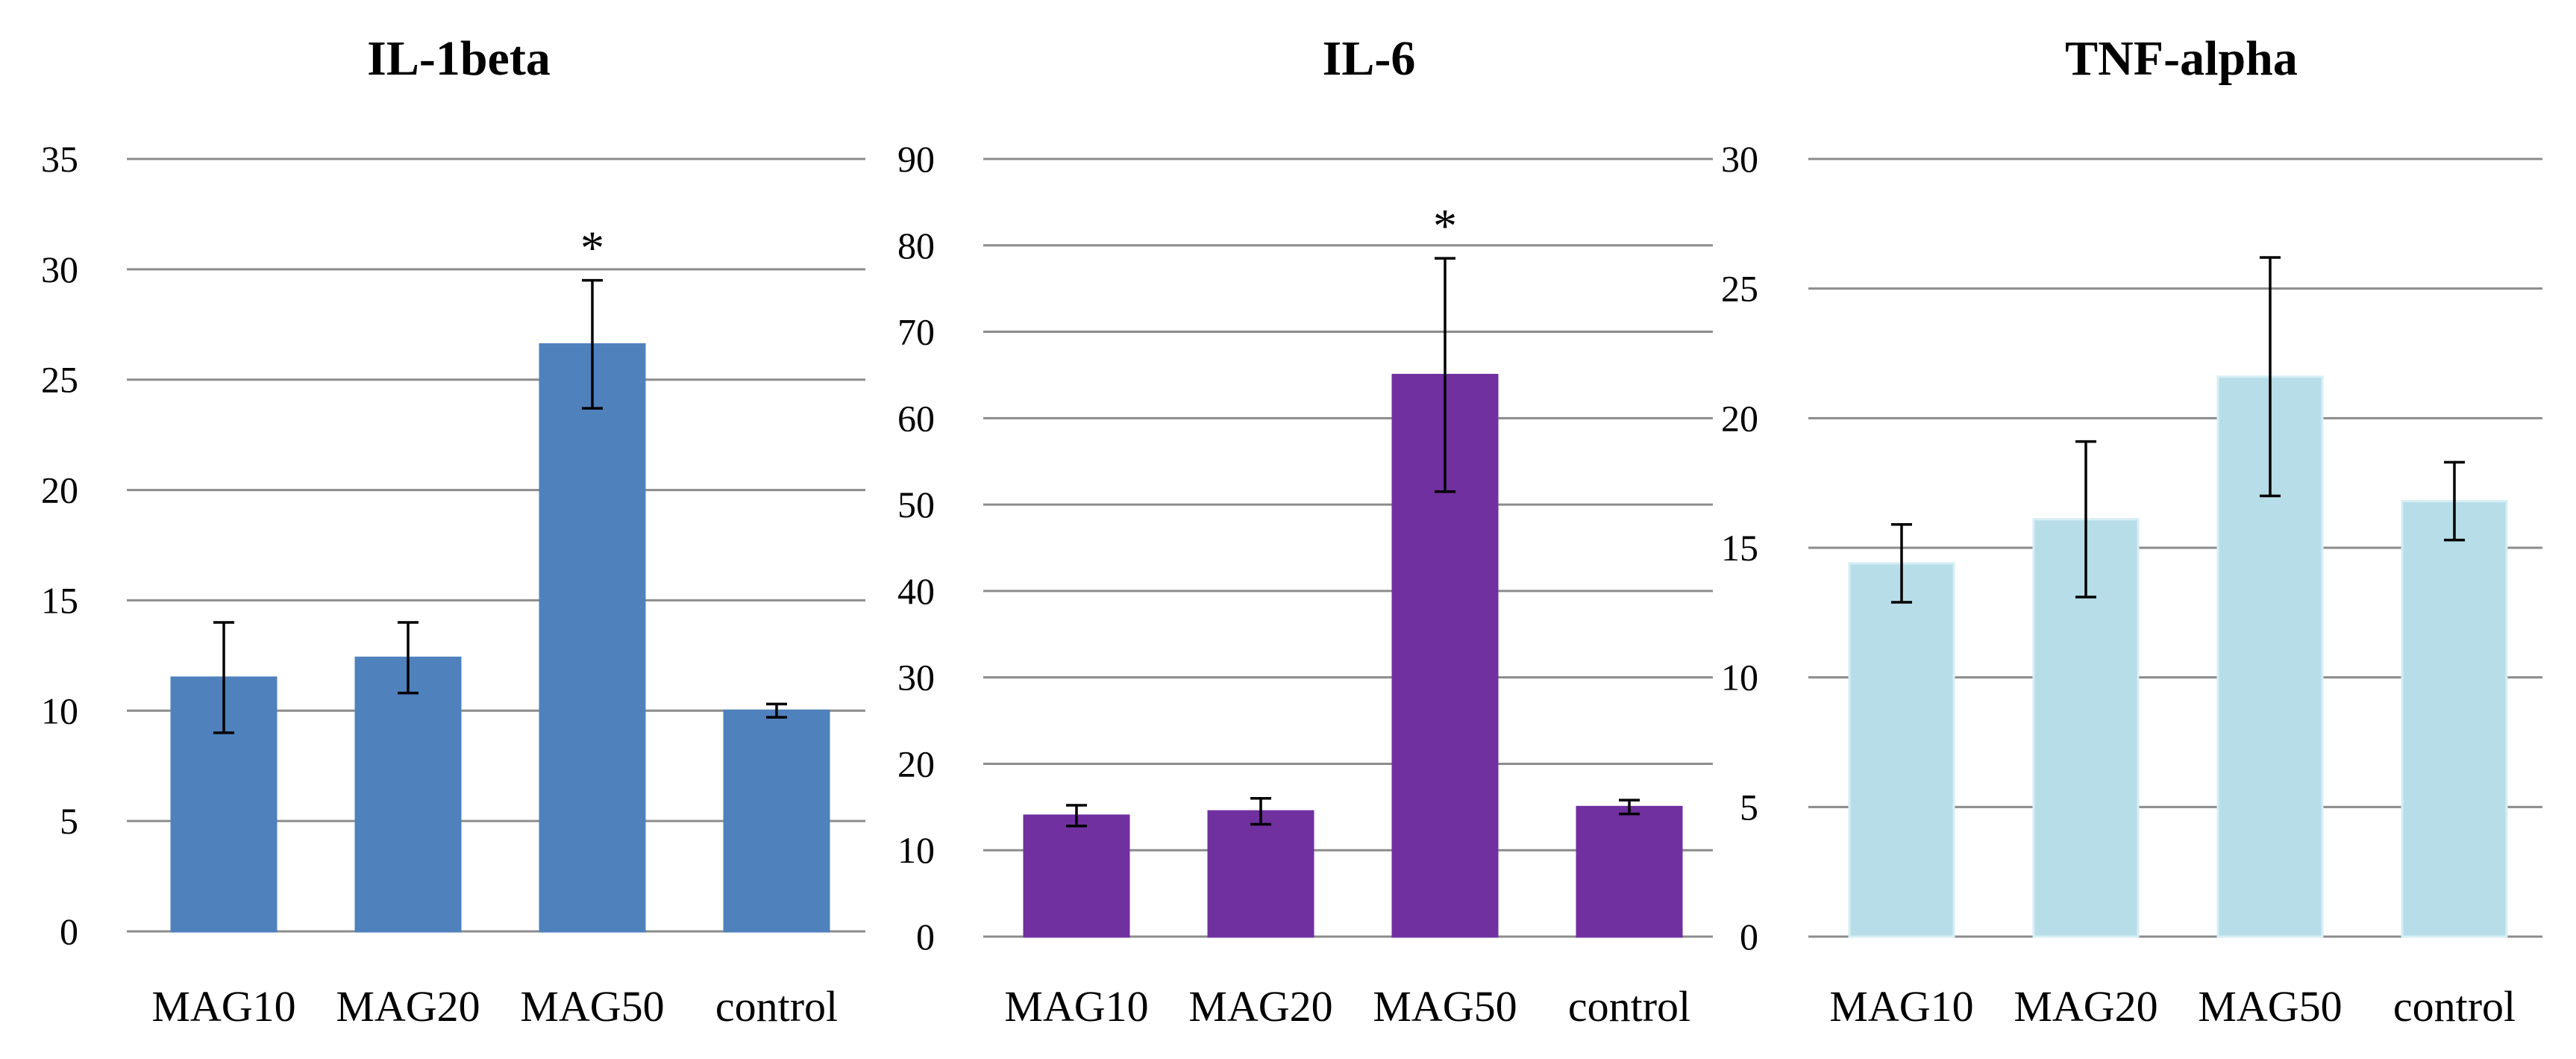  I want to click on y-tick-label: 60, so click(916, 418).